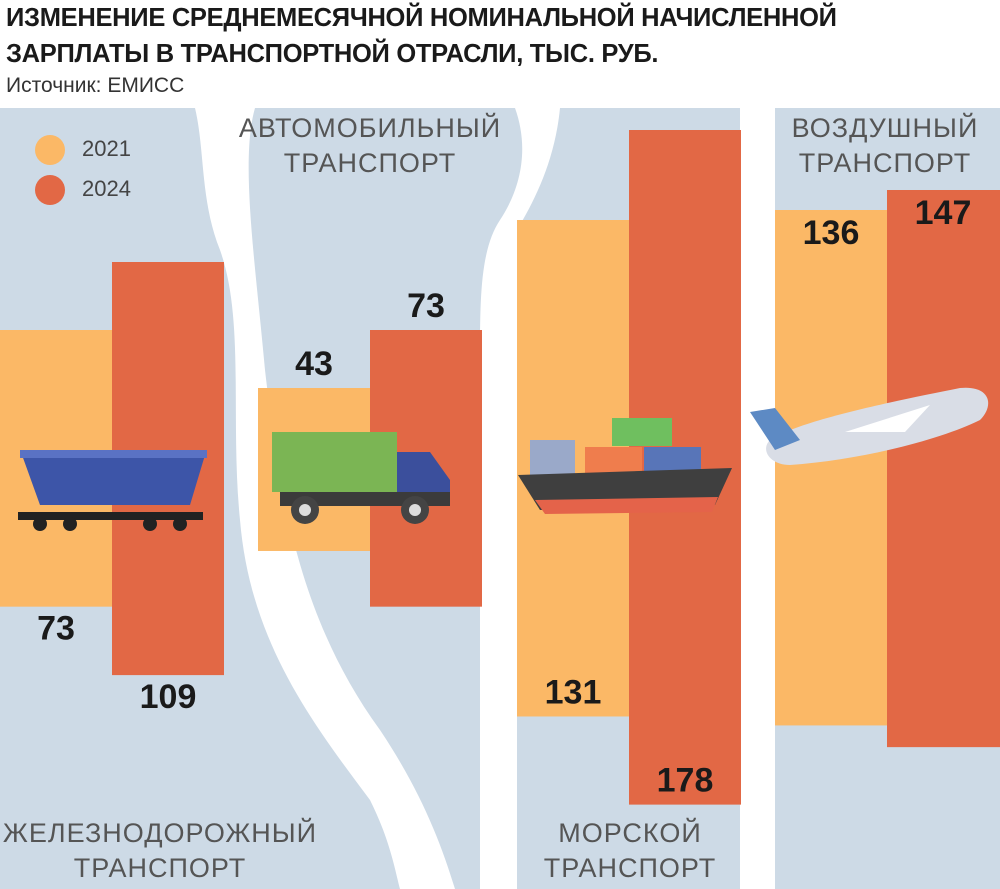 This screenshot has width=1000, height=889. What do you see at coordinates (112, 490) in the screenshot?
I see `railcar-icon` at bounding box center [112, 490].